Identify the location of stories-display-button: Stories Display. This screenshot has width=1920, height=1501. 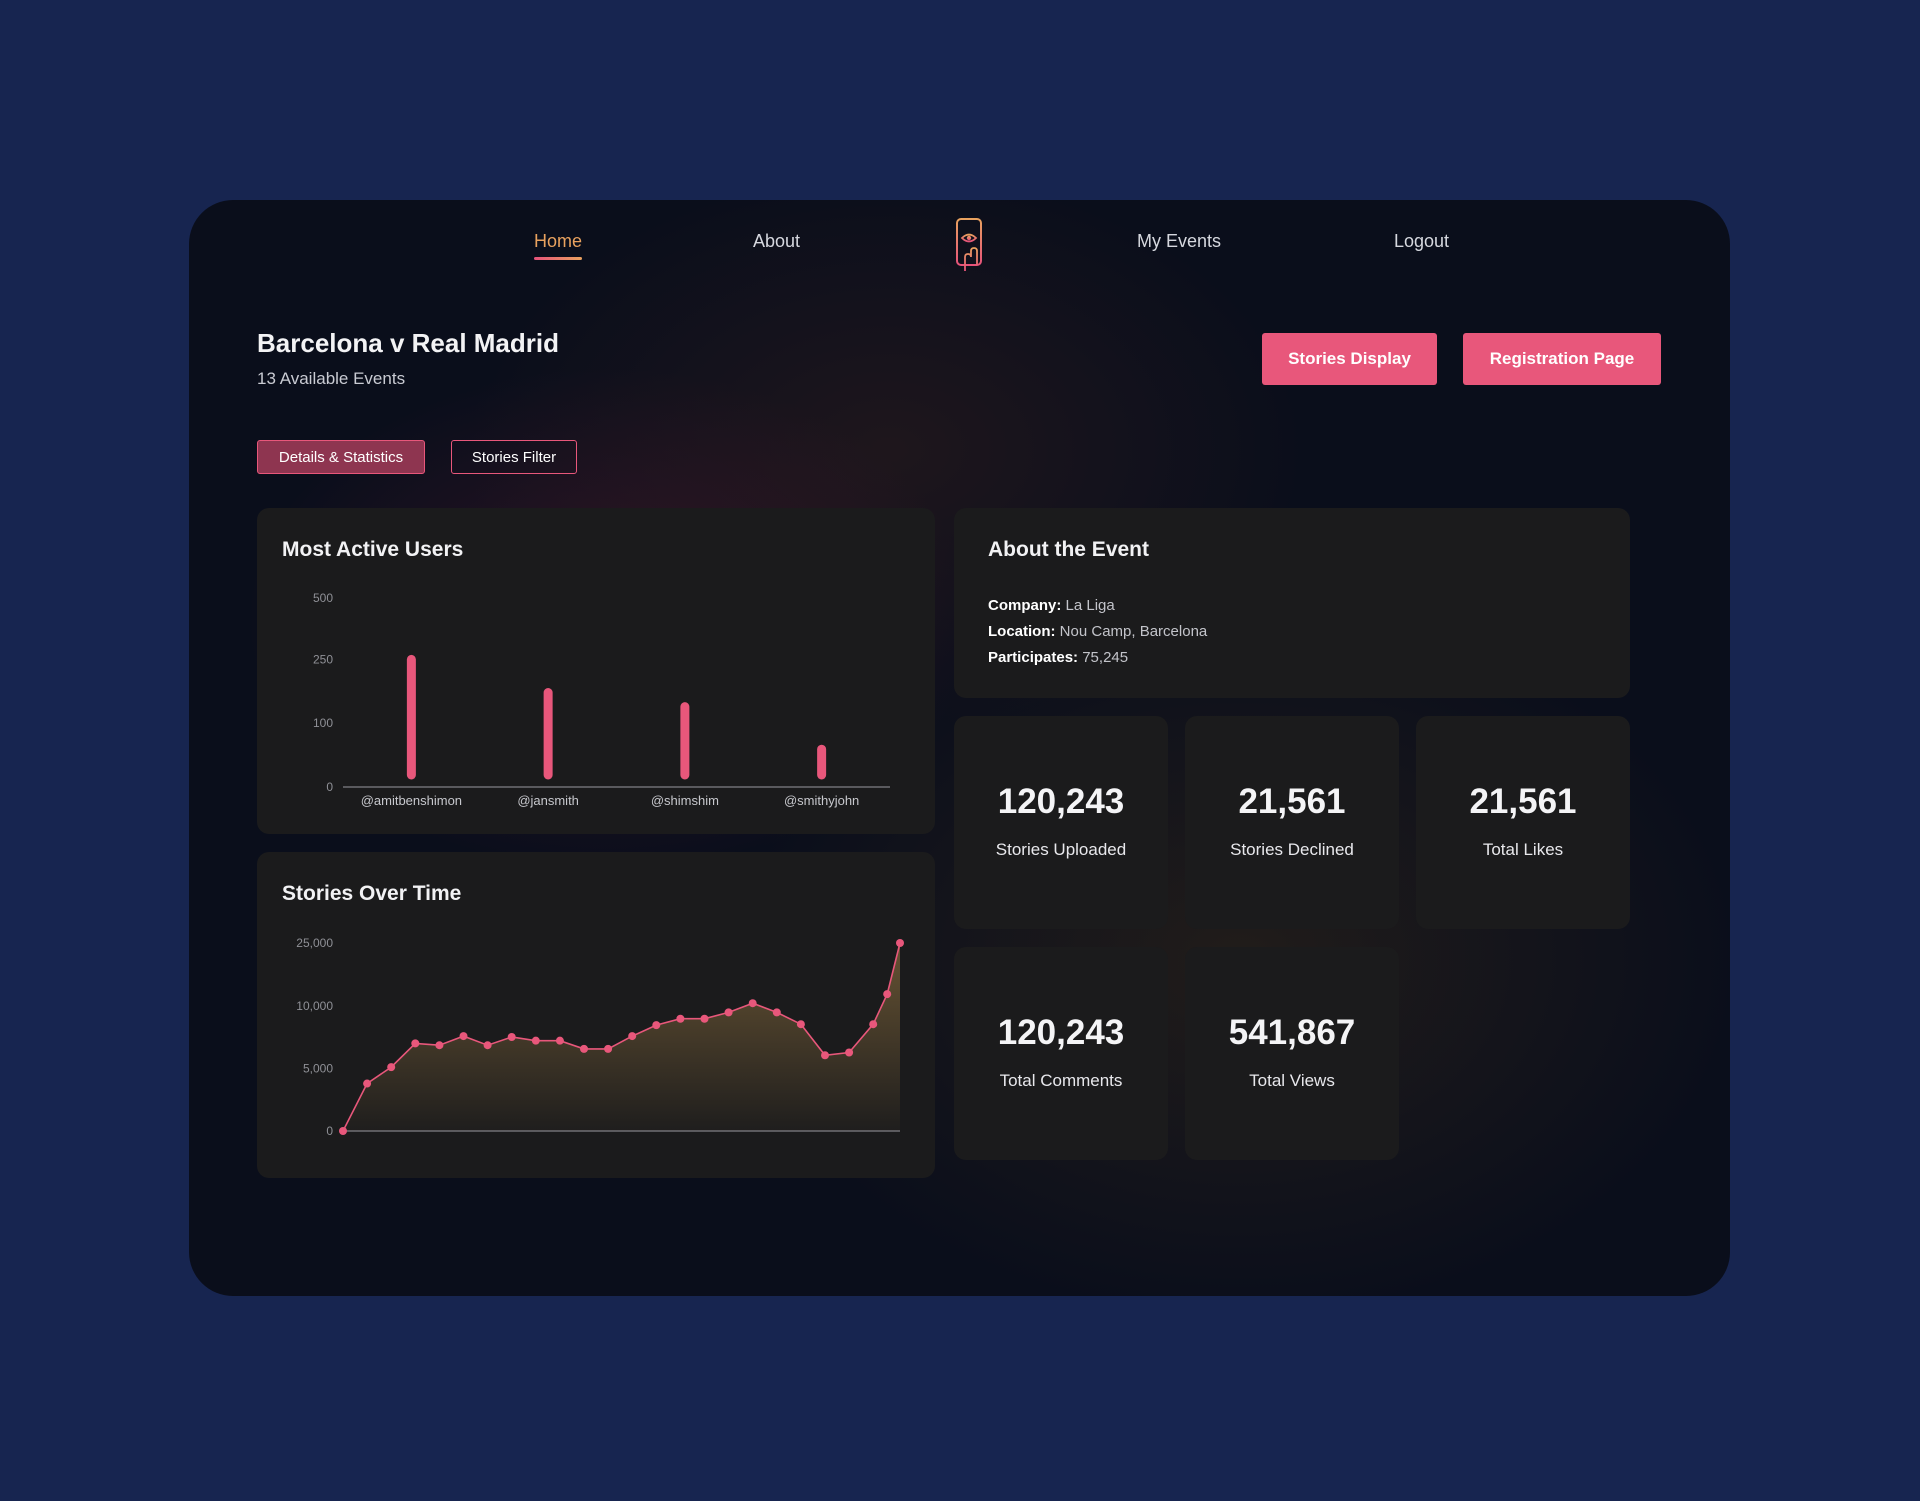
(1349, 359).